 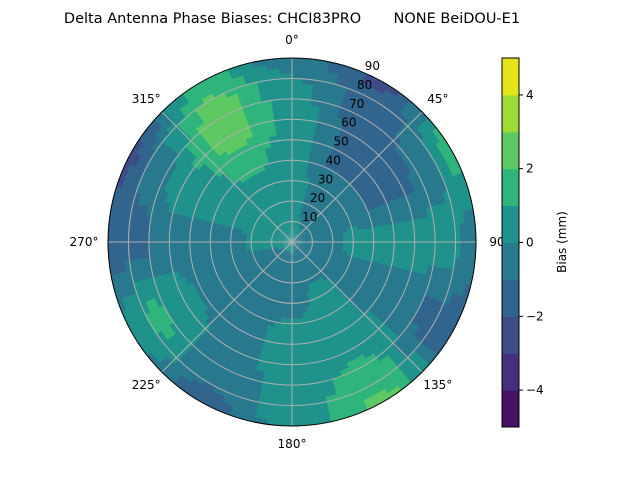 What do you see at coordinates (309, 217) in the screenshot?
I see `radial-tick-label: 10` at bounding box center [309, 217].